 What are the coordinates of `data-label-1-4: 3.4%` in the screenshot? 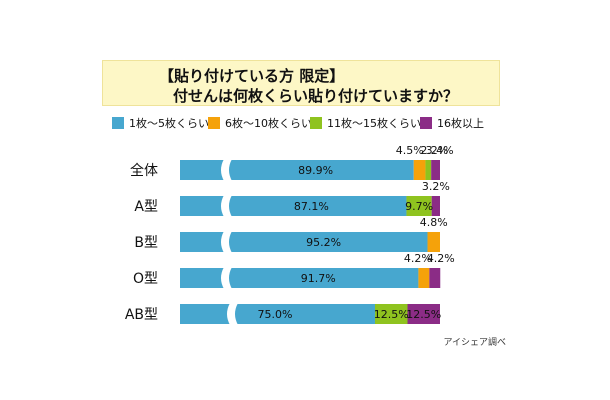 It's located at (440, 150).